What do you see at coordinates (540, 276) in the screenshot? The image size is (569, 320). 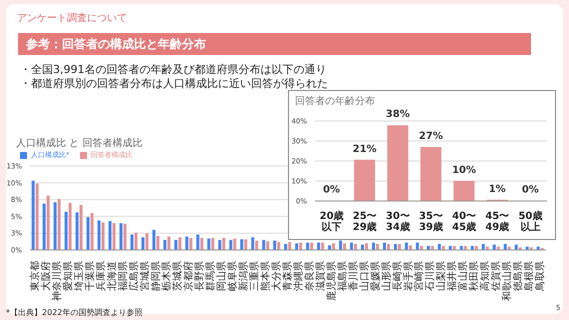 I see `x-tick-label: 鳥取県` at bounding box center [540, 276].